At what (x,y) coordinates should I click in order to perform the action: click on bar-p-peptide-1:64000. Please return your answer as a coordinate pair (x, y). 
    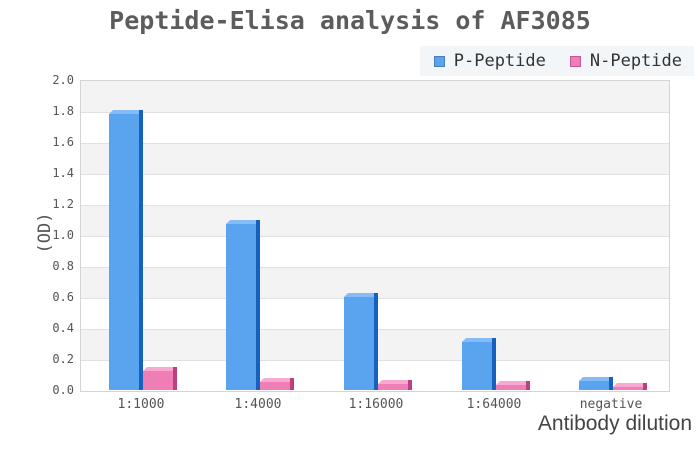
    Looking at the image, I should click on (479, 364).